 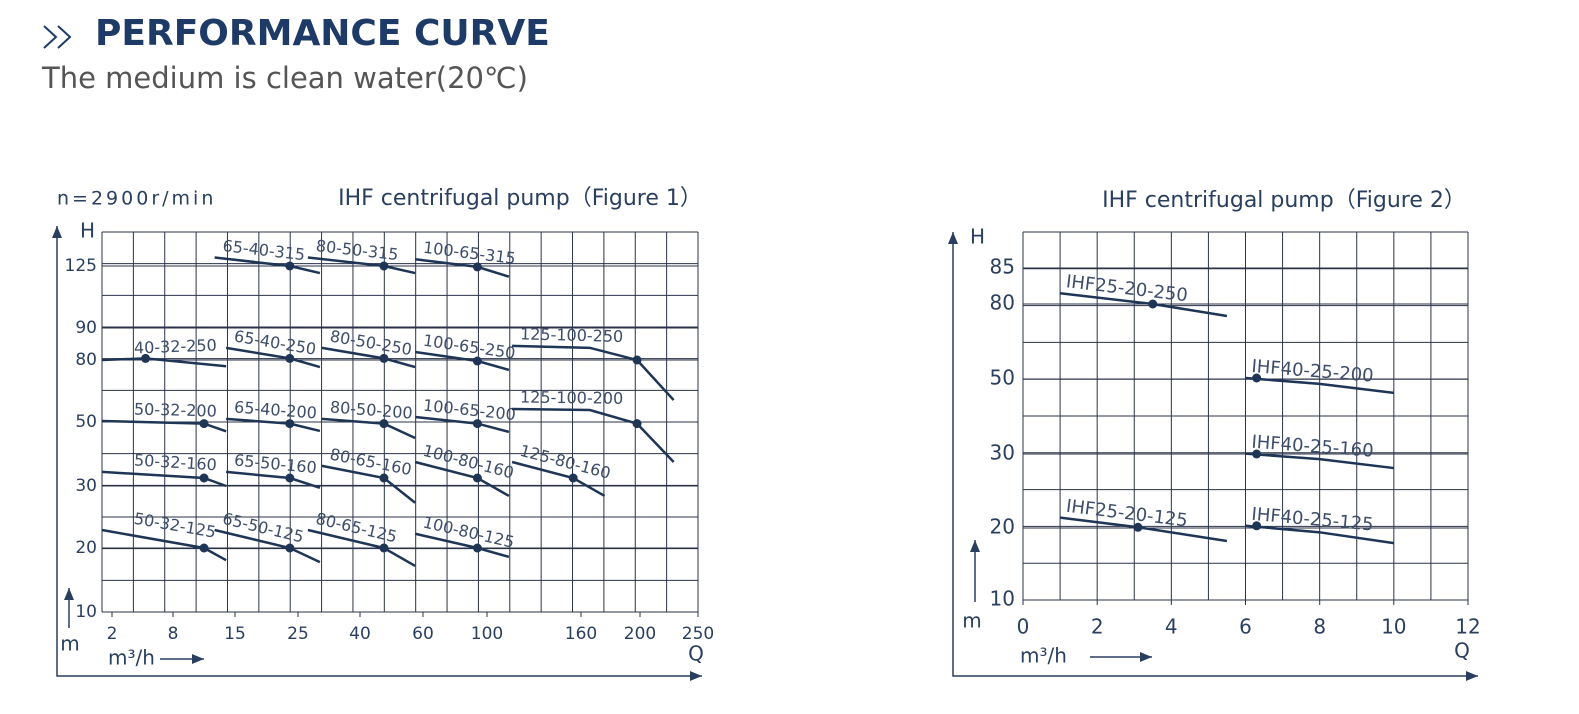 What do you see at coordinates (487, 634) in the screenshot?
I see `x-tick-label: 100` at bounding box center [487, 634].